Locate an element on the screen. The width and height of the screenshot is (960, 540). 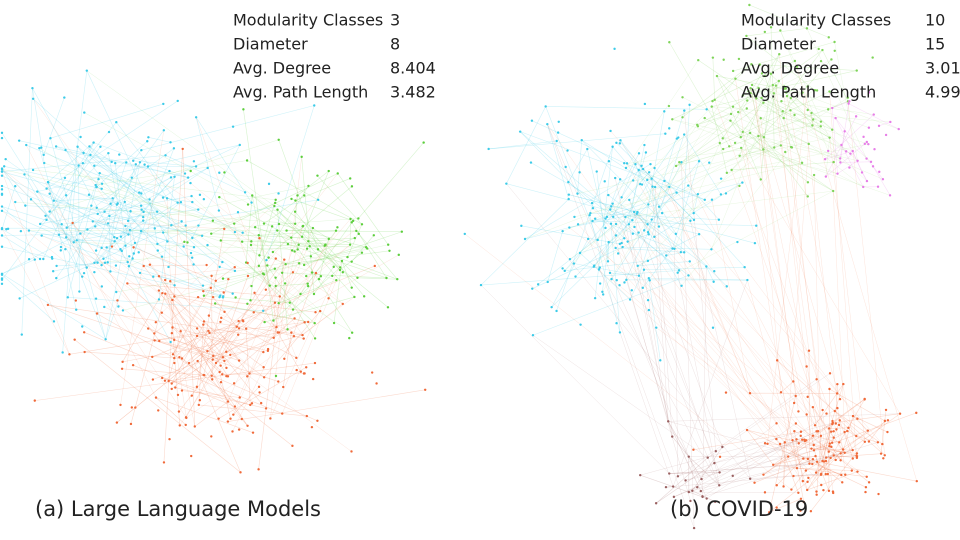
stat-label: Modularity Classes is located at coordinates (816, 20).